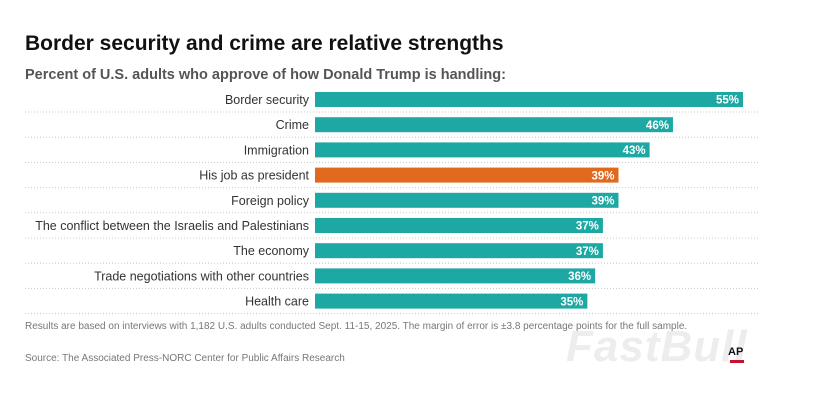 The height and width of the screenshot is (402, 820). What do you see at coordinates (657, 346) in the screenshot?
I see `watermark: FastBull` at bounding box center [657, 346].